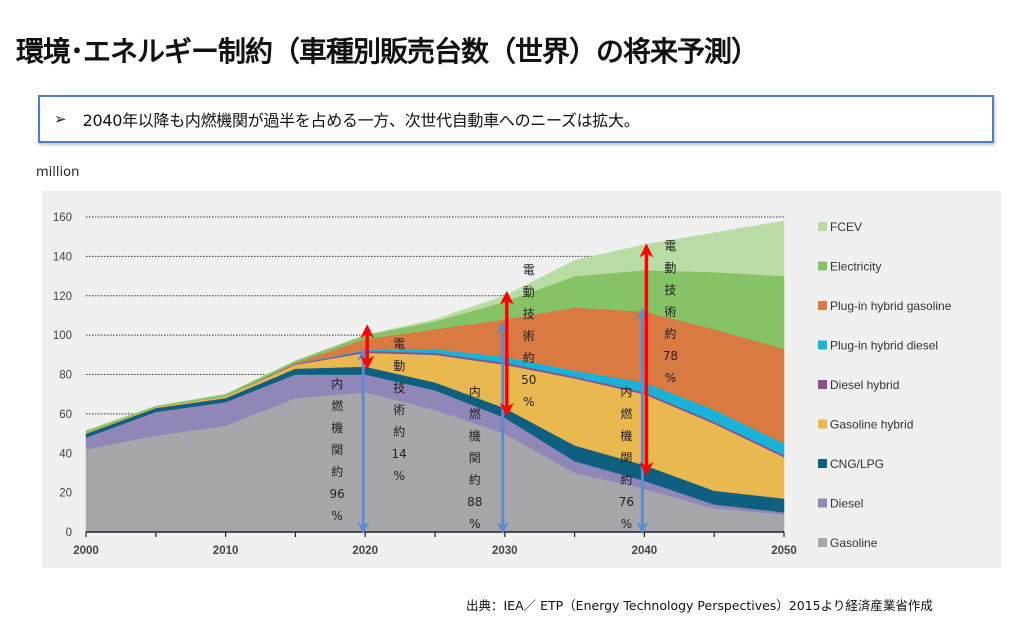  Describe the element at coordinates (854, 543) in the screenshot. I see `legend-label: Gasoline` at that location.